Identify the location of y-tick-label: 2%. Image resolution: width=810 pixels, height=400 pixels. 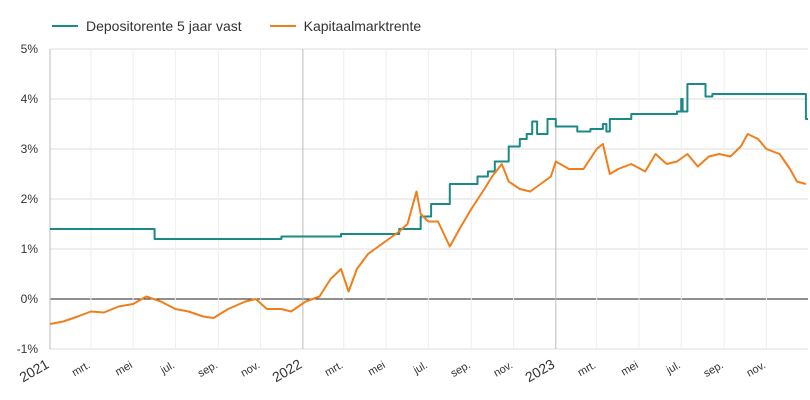
(30, 199).